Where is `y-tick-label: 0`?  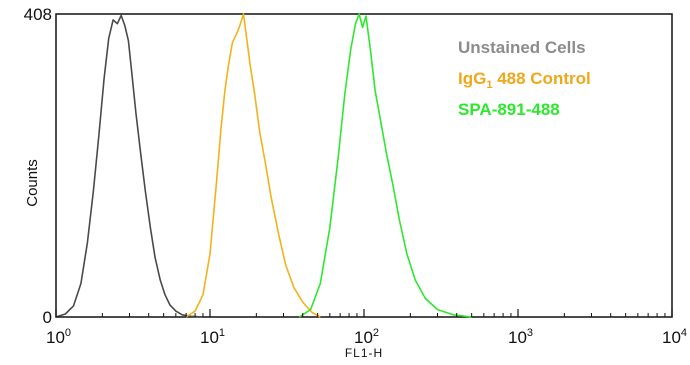
y-tick-label: 0 is located at coordinates (47, 317).